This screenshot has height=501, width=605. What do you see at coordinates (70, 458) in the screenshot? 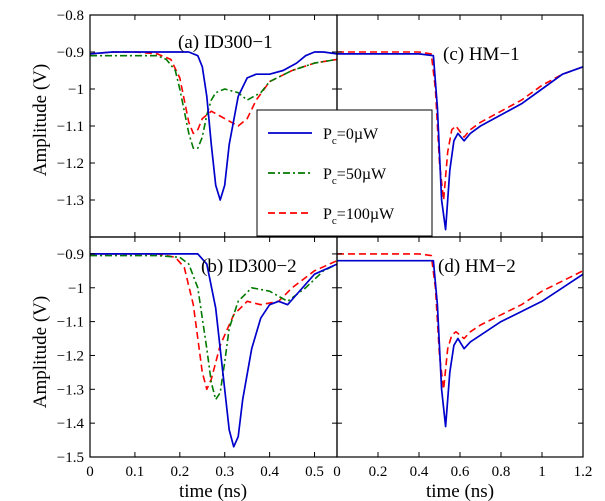
I see `ytick-label: −1.5` at bounding box center [70, 458].